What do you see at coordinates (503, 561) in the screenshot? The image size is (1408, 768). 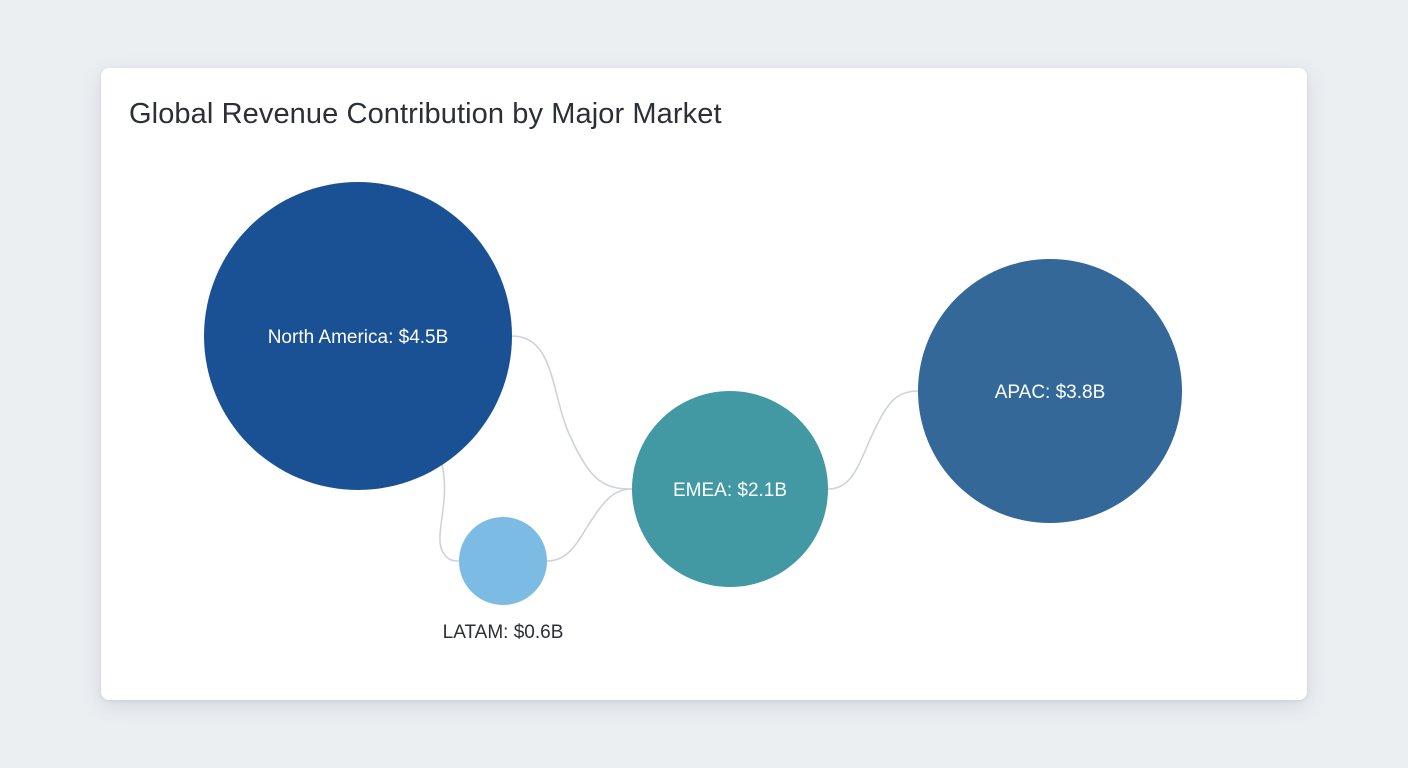 I see `bubble-latam` at bounding box center [503, 561].